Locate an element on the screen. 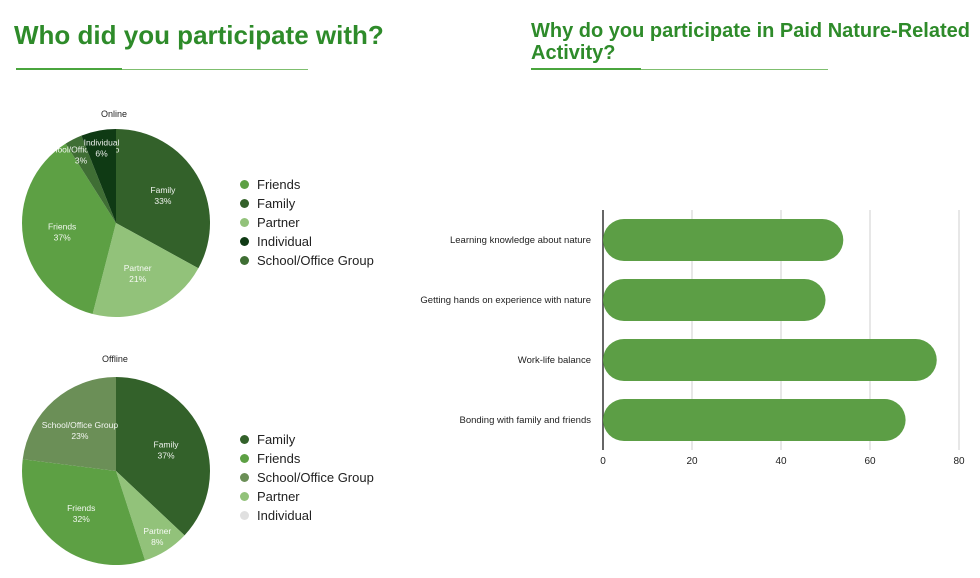 The width and height of the screenshot is (980, 578). online-pie-title: Online is located at coordinates (114, 114).